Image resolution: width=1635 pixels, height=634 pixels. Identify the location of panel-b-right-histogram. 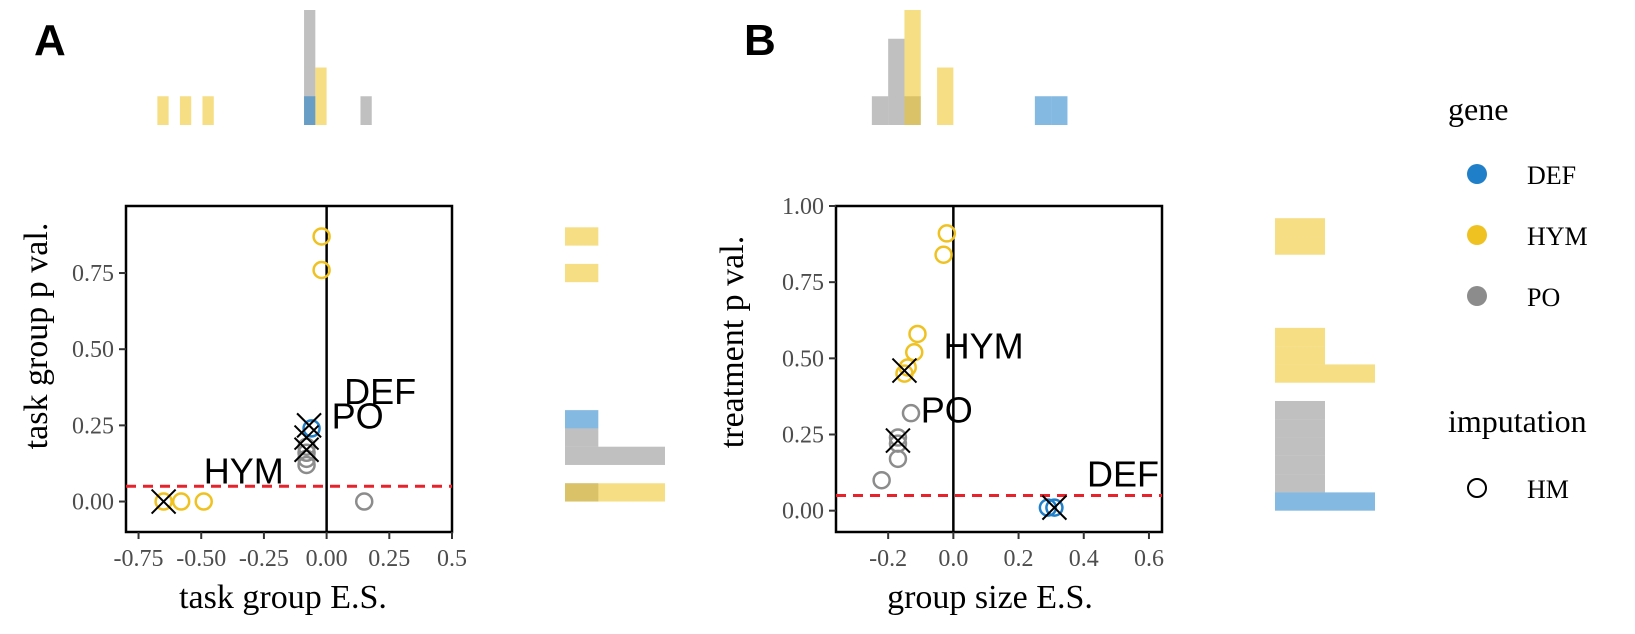
(1325, 364).